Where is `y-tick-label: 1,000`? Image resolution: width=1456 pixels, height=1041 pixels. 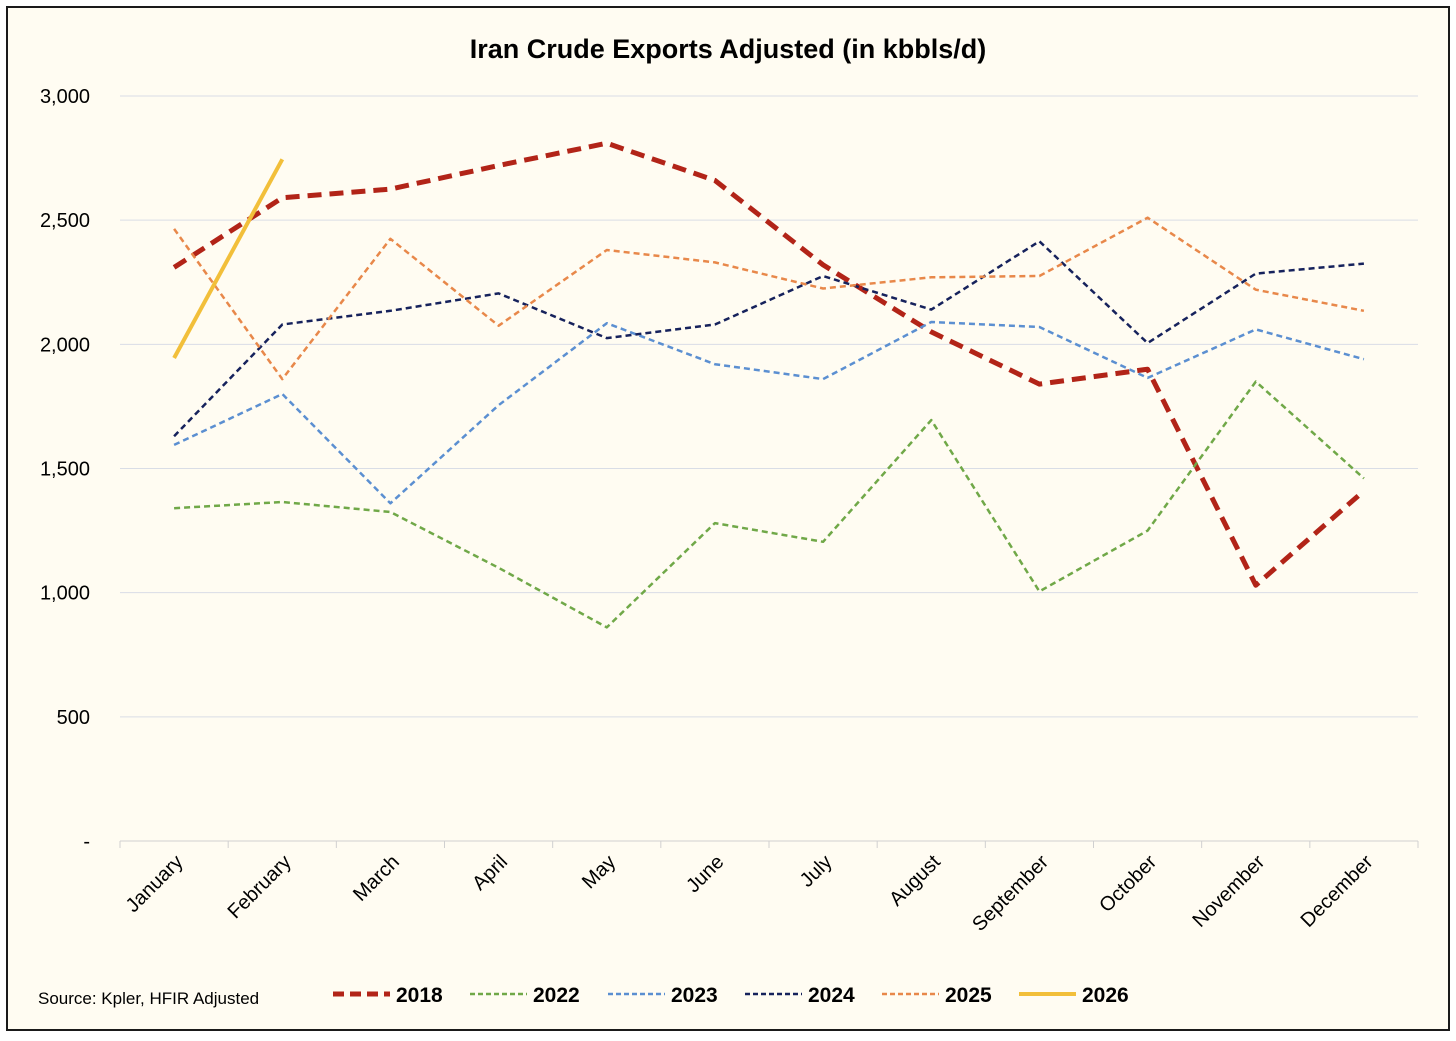 y-tick-label: 1,000 is located at coordinates (65, 594).